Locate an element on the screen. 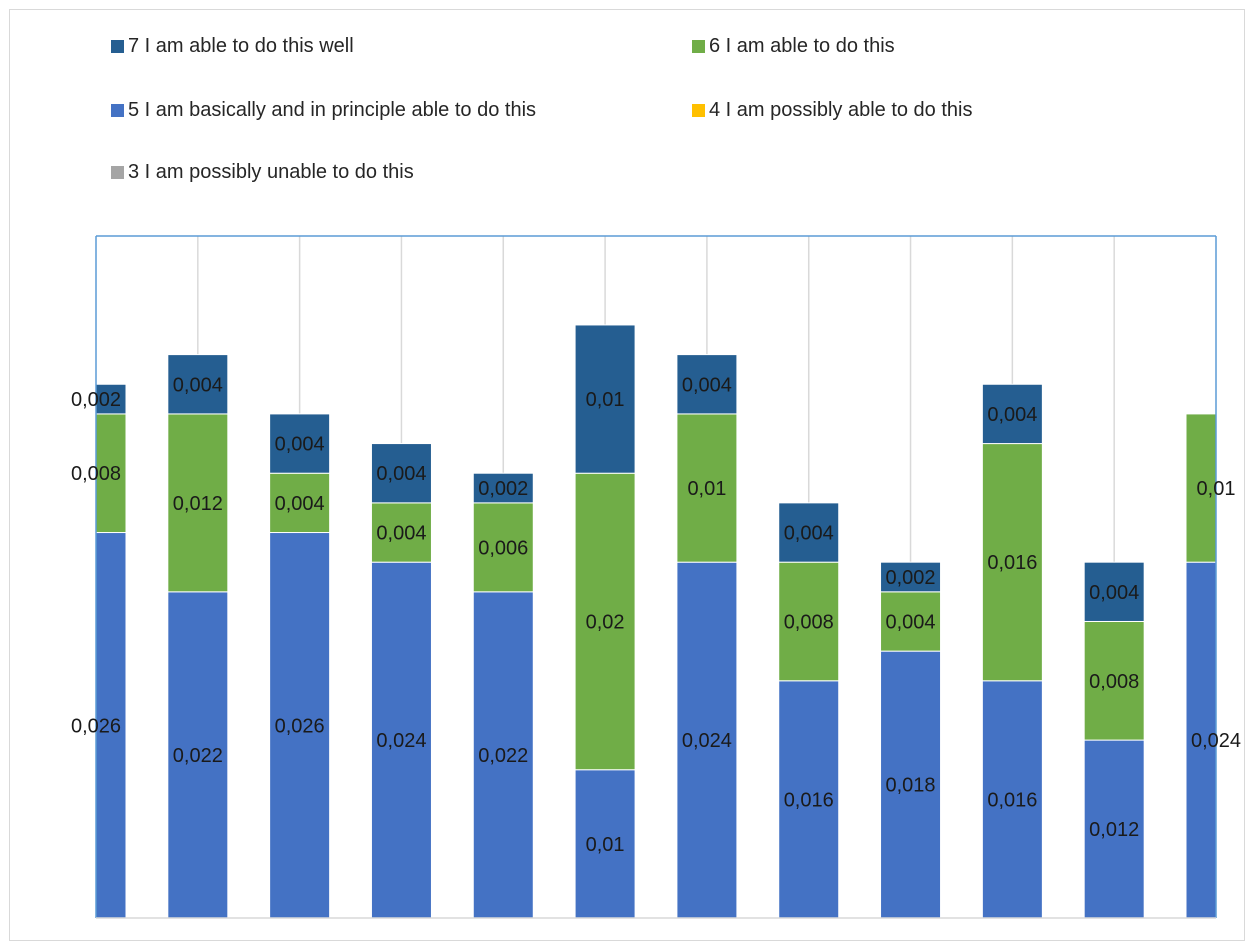 The width and height of the screenshot is (1252, 948). data-label: 0,018 is located at coordinates (911, 786).